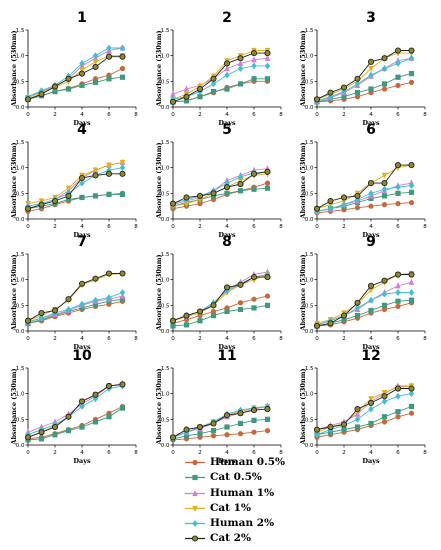 The width and height of the screenshot is (441, 550). What do you see at coordinates (309, 395) in the screenshot?
I see `y-tick-label: 1.0` at bounding box center [309, 395].